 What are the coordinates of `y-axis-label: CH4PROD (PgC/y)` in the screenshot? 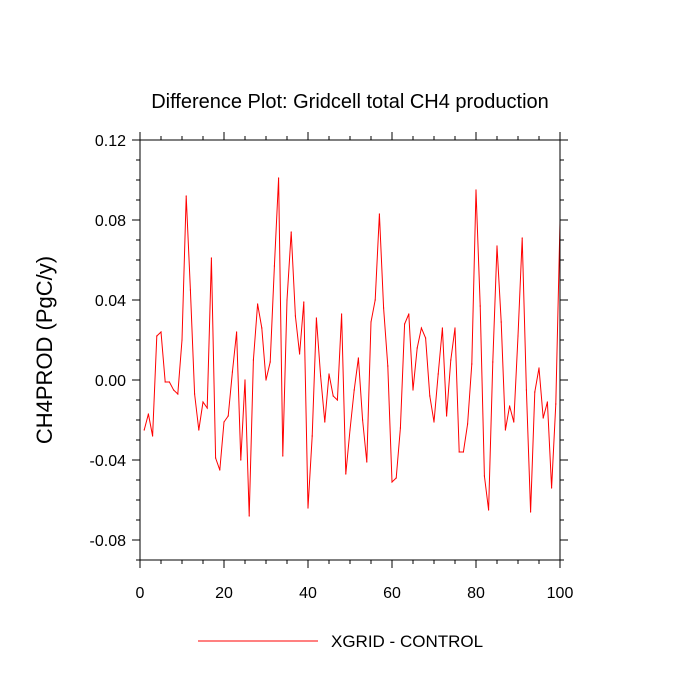 It's located at (44, 350).